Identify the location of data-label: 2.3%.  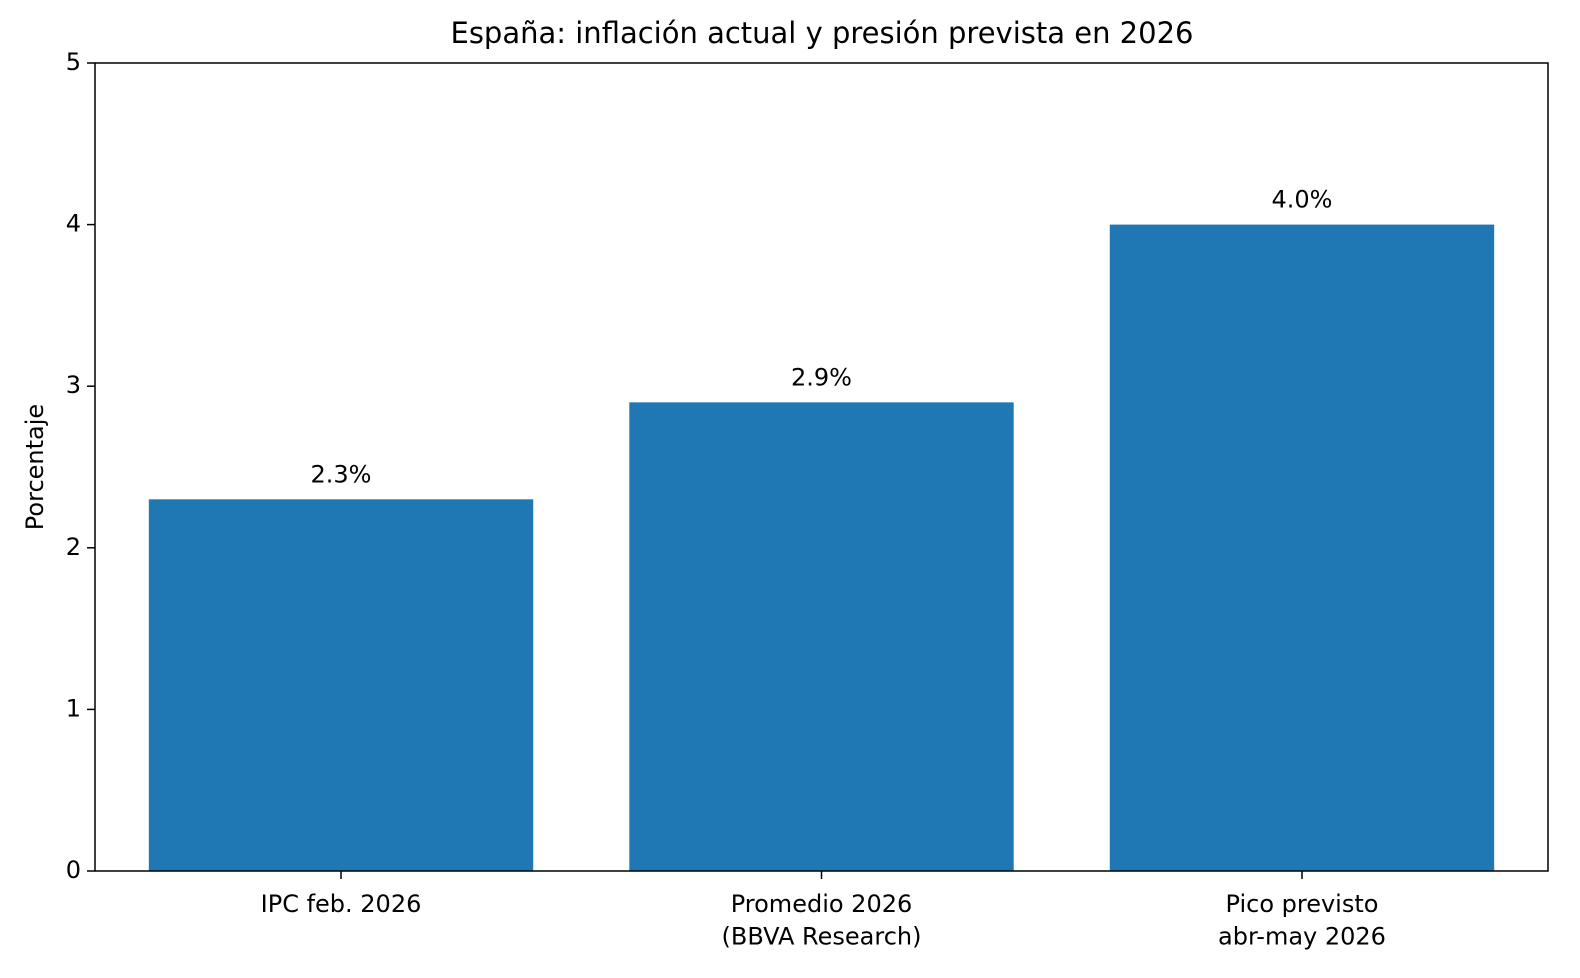
(341, 474).